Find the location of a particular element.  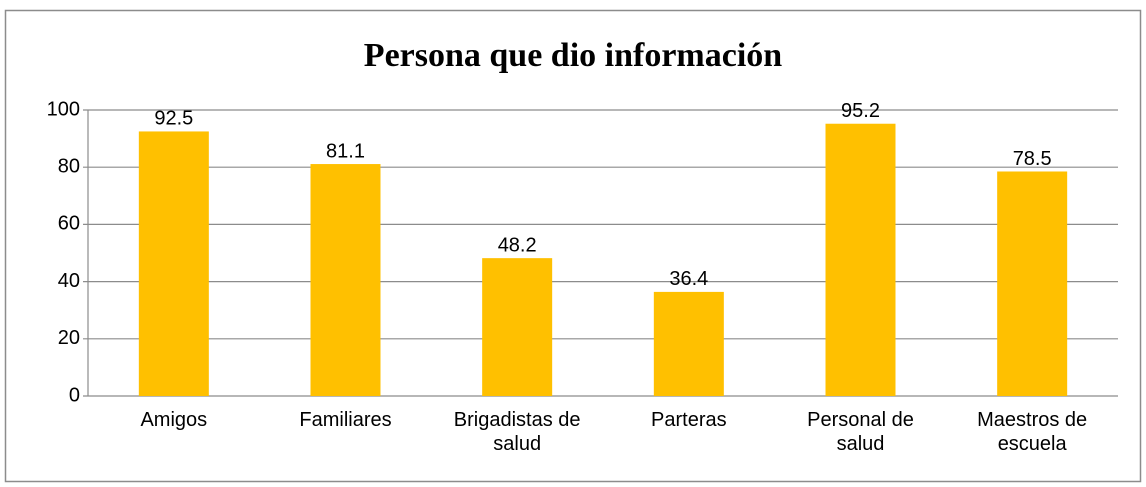

data-label: 92.5 is located at coordinates (173, 119).